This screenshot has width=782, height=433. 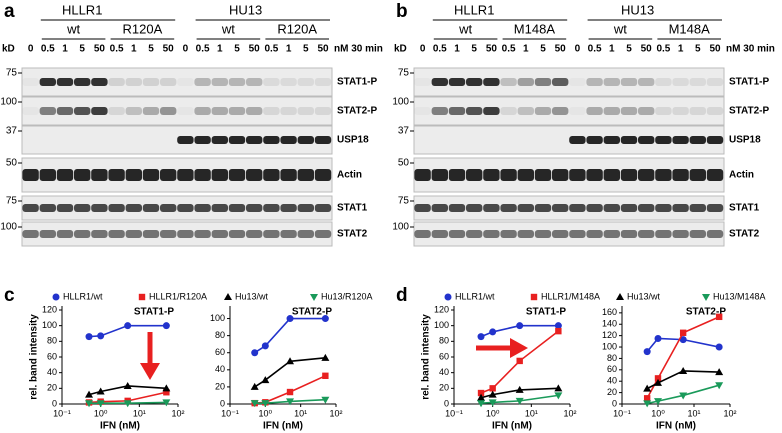 What do you see at coordinates (676, 426) in the screenshot?
I see `x-axis-label: IFN (nM)` at bounding box center [676, 426].